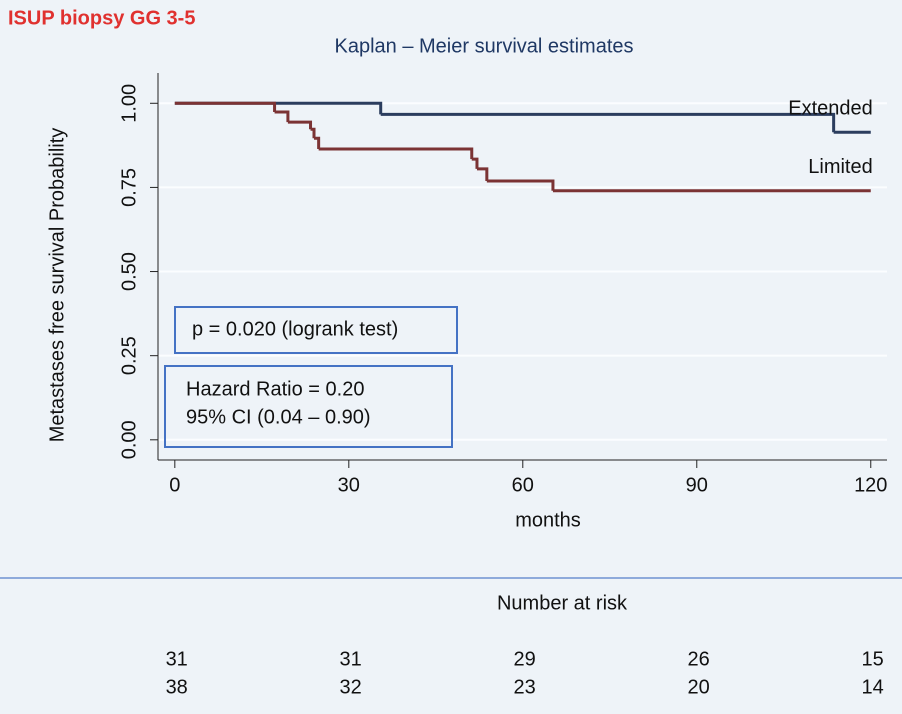  What do you see at coordinates (275, 389) in the screenshot?
I see `annotation: Hazard Ratio = 0.20` at bounding box center [275, 389].